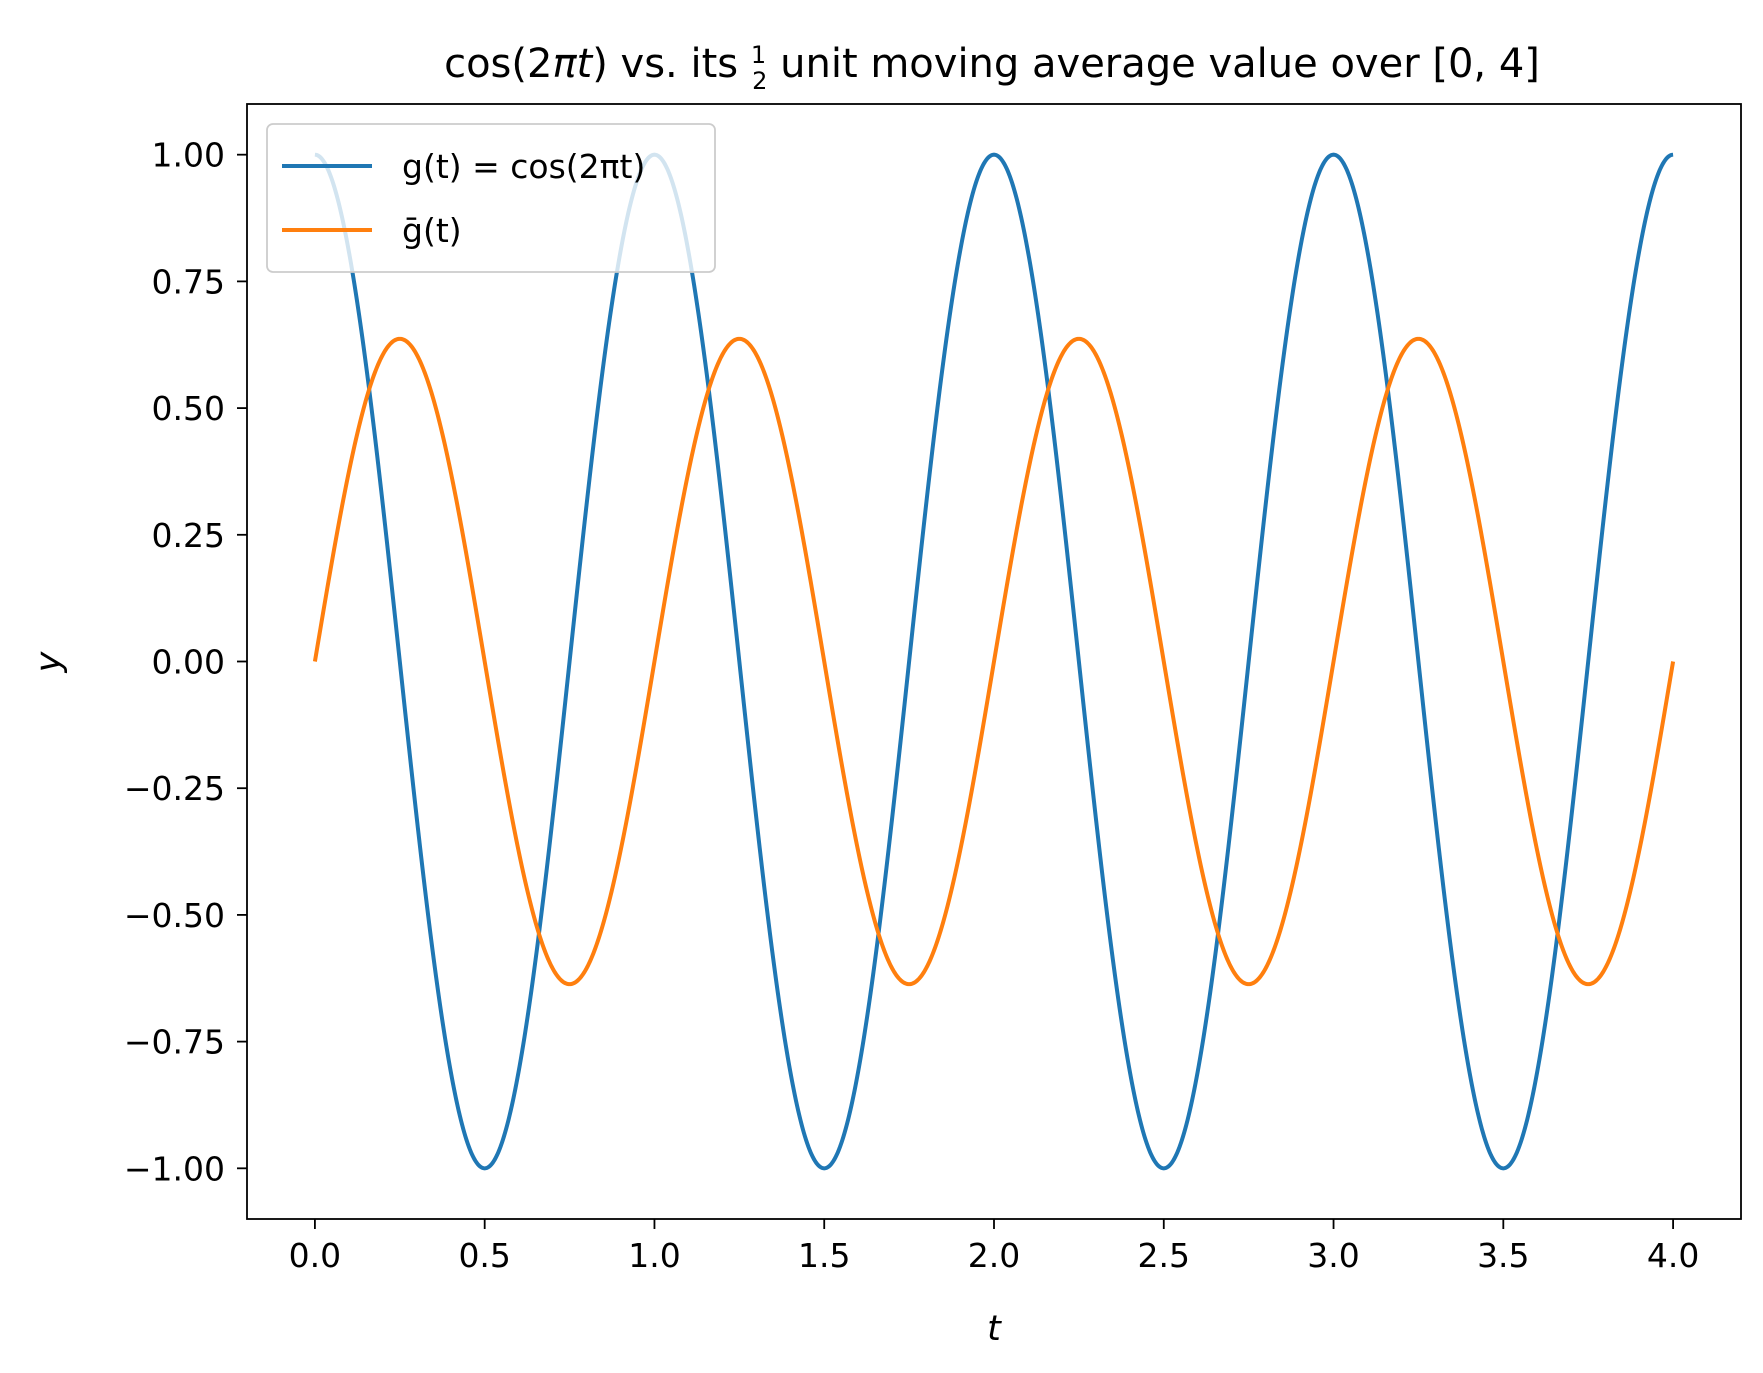  I want to click on title-frac-num: 1, so click(758, 55).